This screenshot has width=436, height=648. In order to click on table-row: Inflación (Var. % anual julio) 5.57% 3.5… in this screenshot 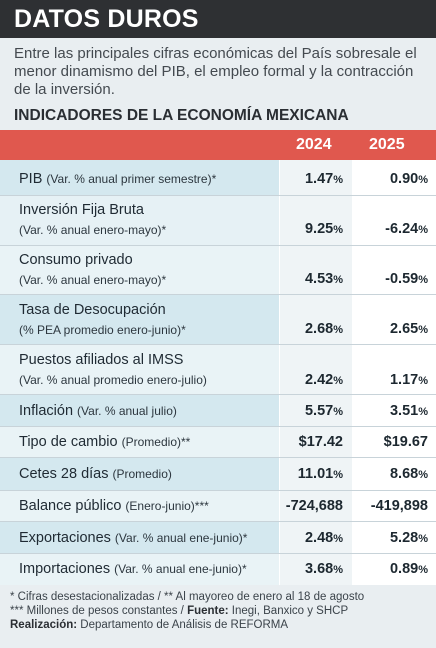, I will do `click(218, 411)`.